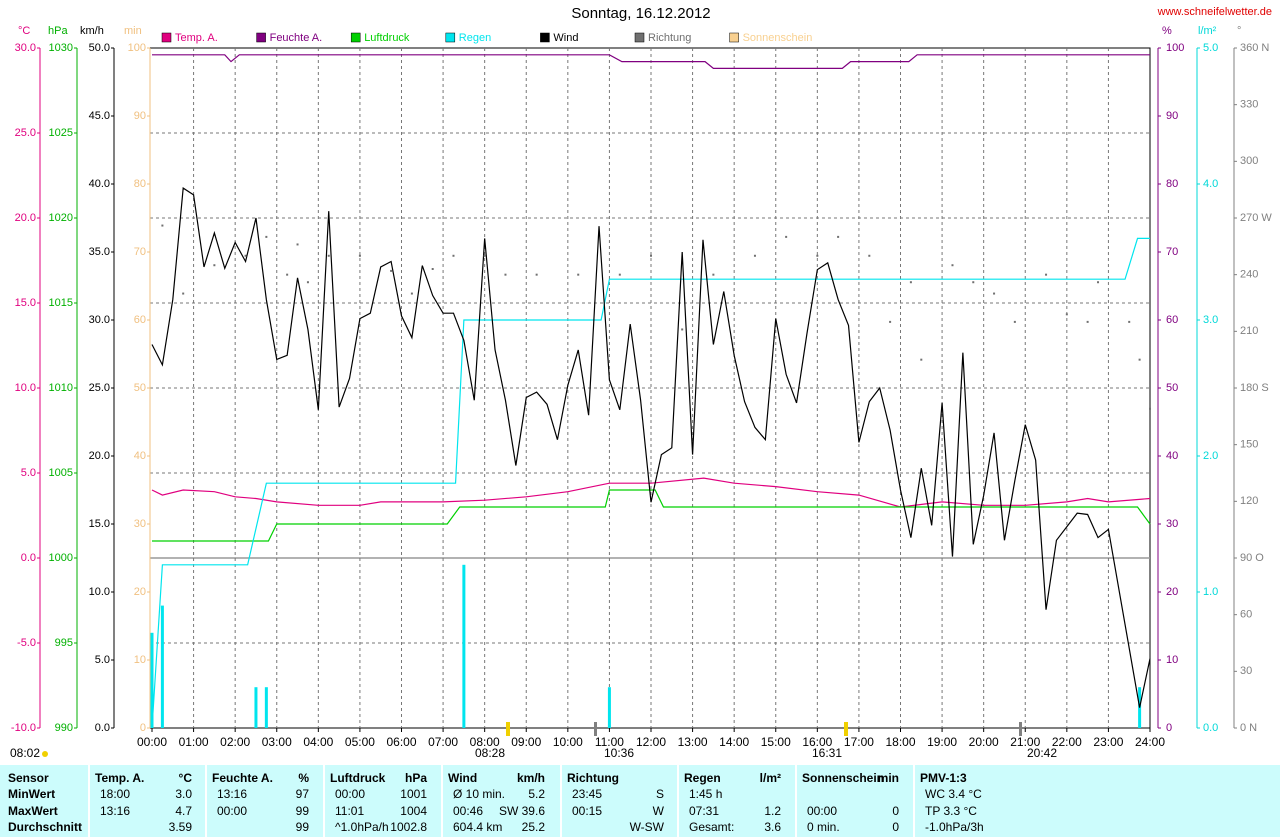 The width and height of the screenshot is (1280, 837). What do you see at coordinates (185, 778) in the screenshot?
I see `stats-unit: °C` at bounding box center [185, 778].